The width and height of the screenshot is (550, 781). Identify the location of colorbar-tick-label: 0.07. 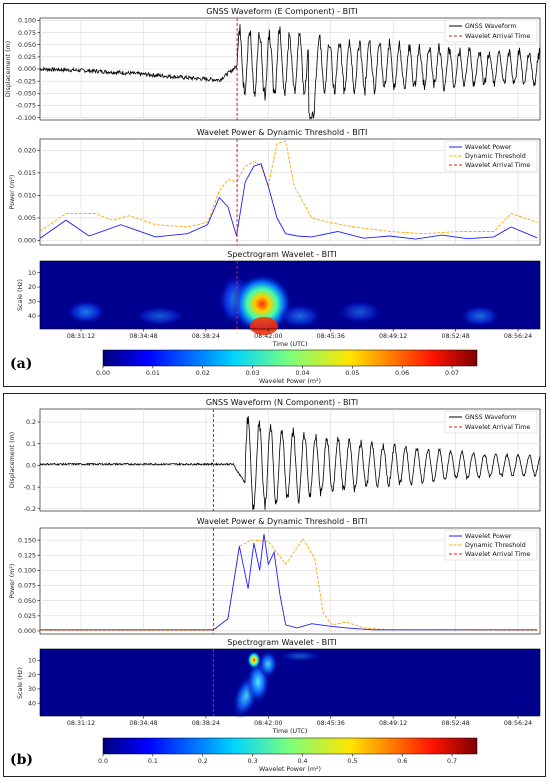
(452, 373).